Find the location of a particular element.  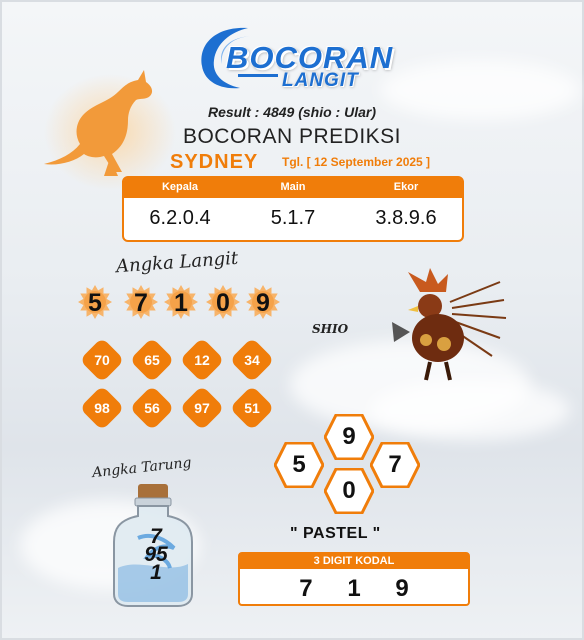

result-text: Result : 4849 (shio : Ular) is located at coordinates (292, 112).